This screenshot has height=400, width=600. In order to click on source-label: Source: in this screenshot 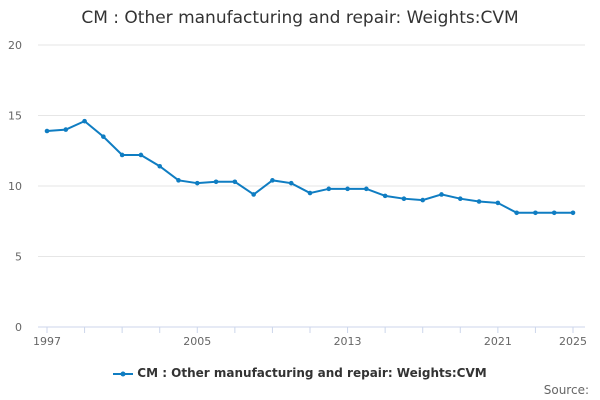, I will do `click(566, 390)`.